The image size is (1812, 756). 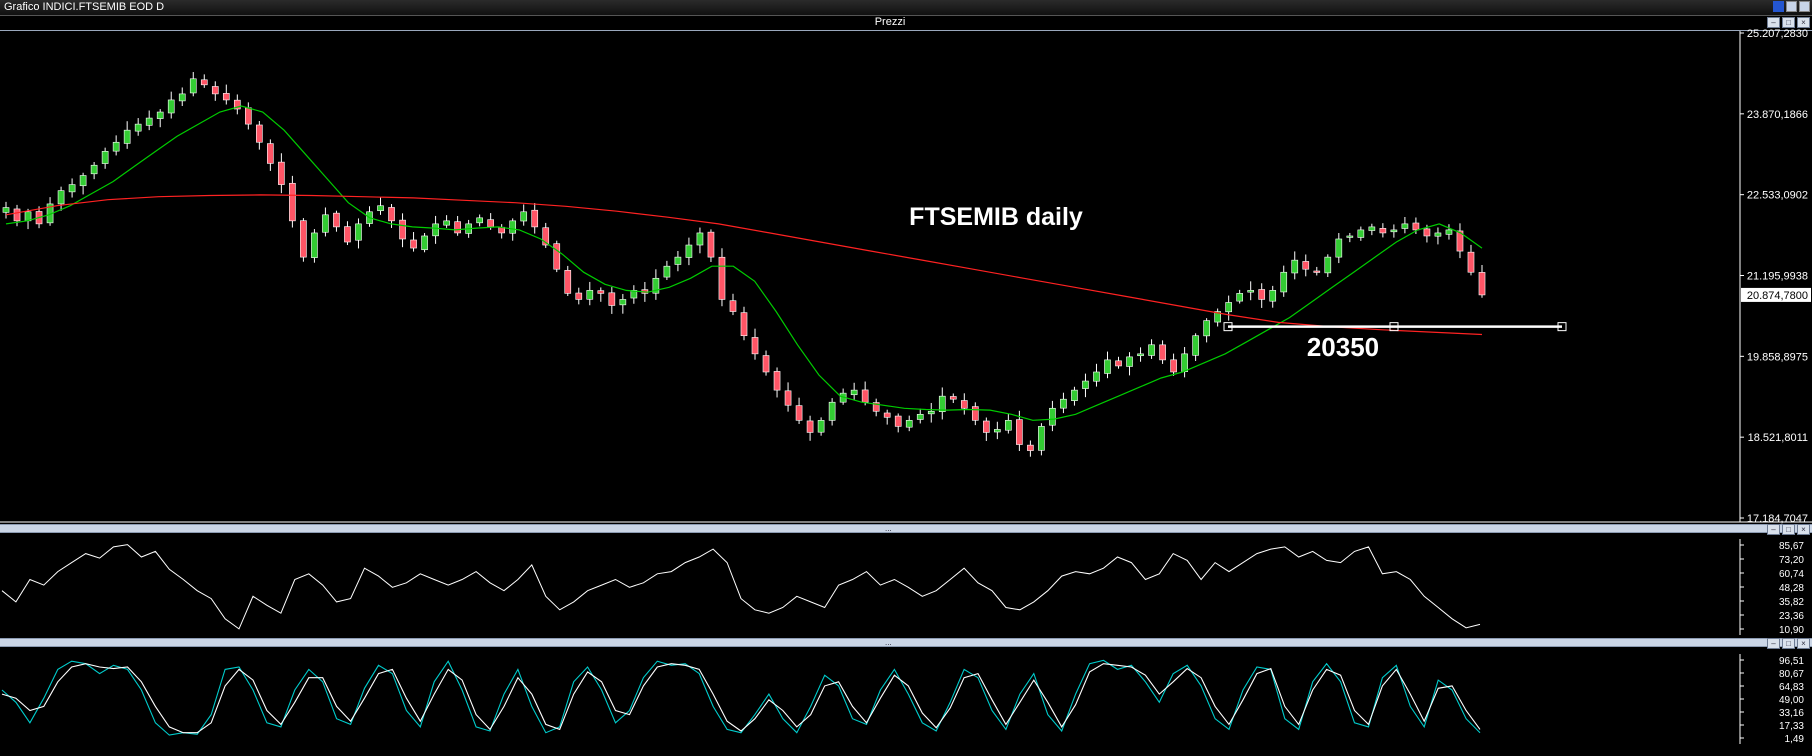 I want to click on osc2-tick-label: 33,16, so click(x=1791, y=713).